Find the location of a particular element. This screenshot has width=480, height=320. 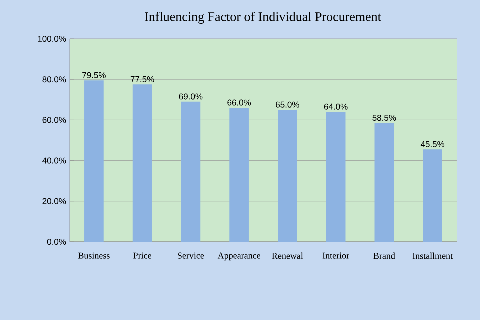

x-tick-label: Interior is located at coordinates (336, 255).